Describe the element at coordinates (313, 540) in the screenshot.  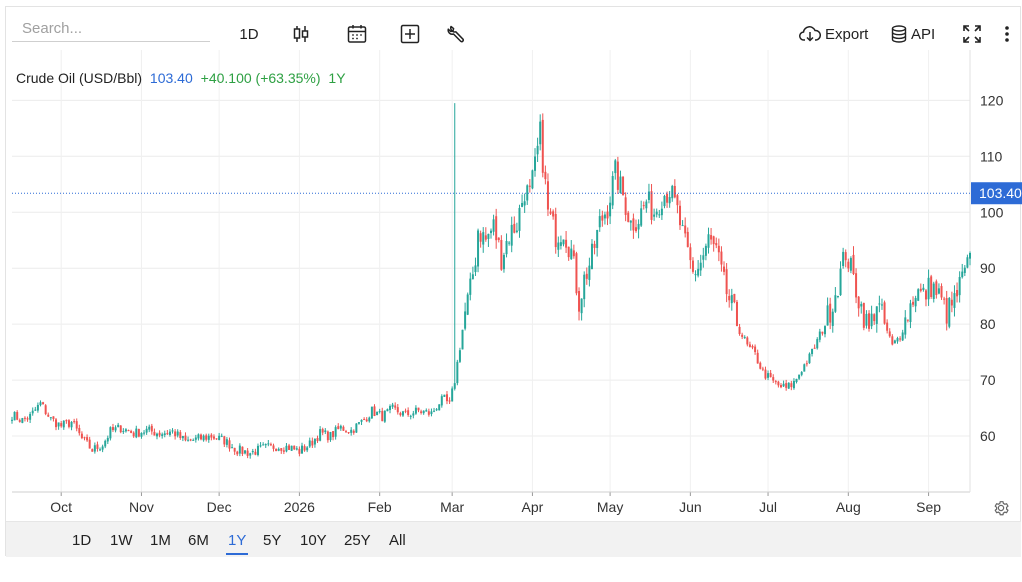
I see `range-10y: 10Y` at that location.